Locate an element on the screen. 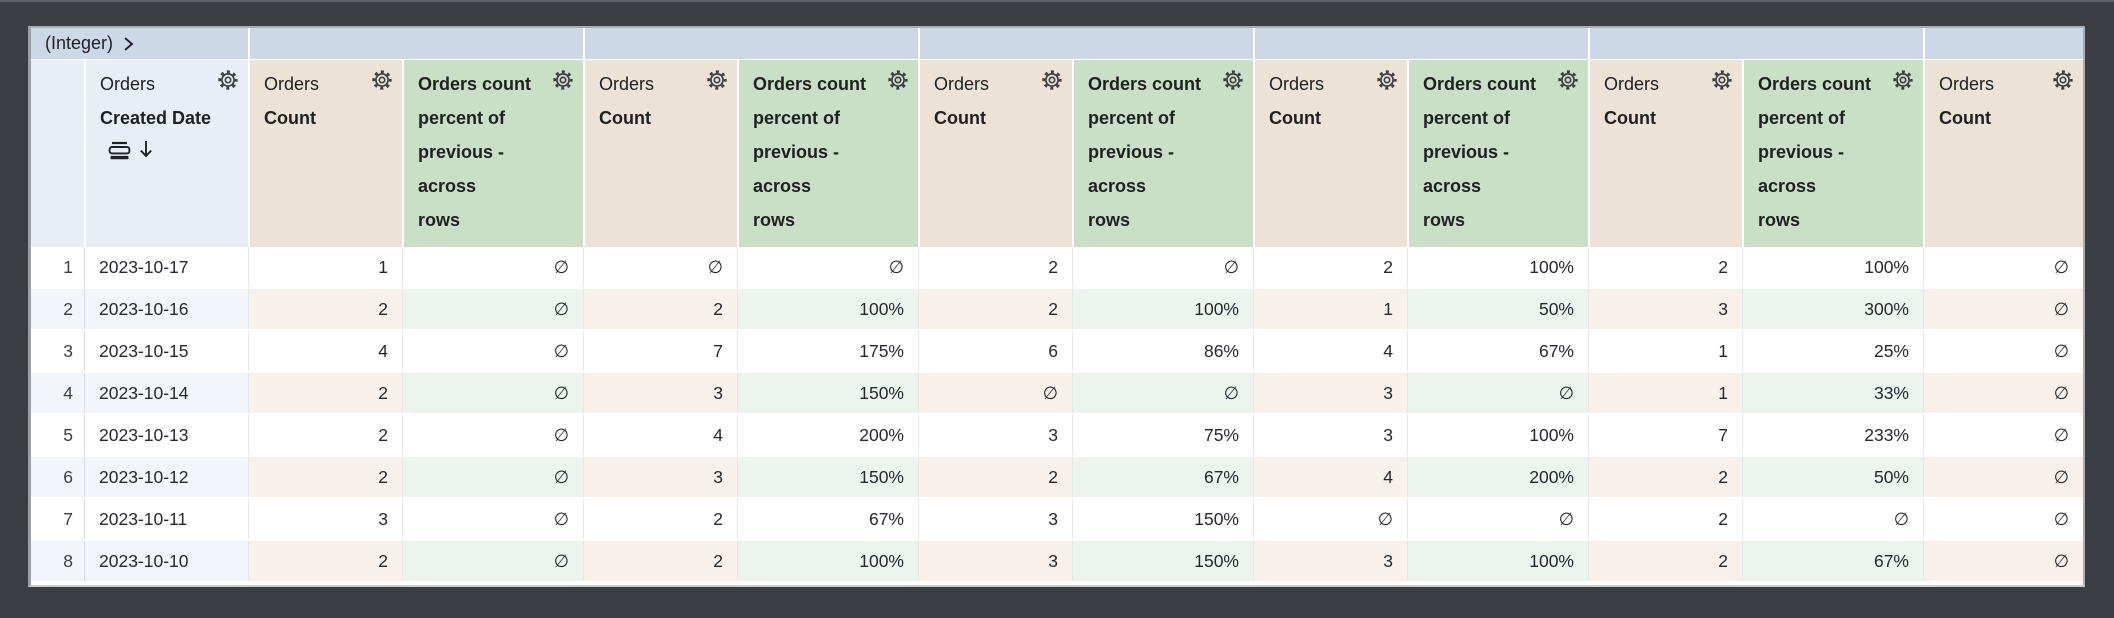 The height and width of the screenshot is (618, 2114). column-header-orders-created-date: Orders Created Date is located at coordinates (166, 153).